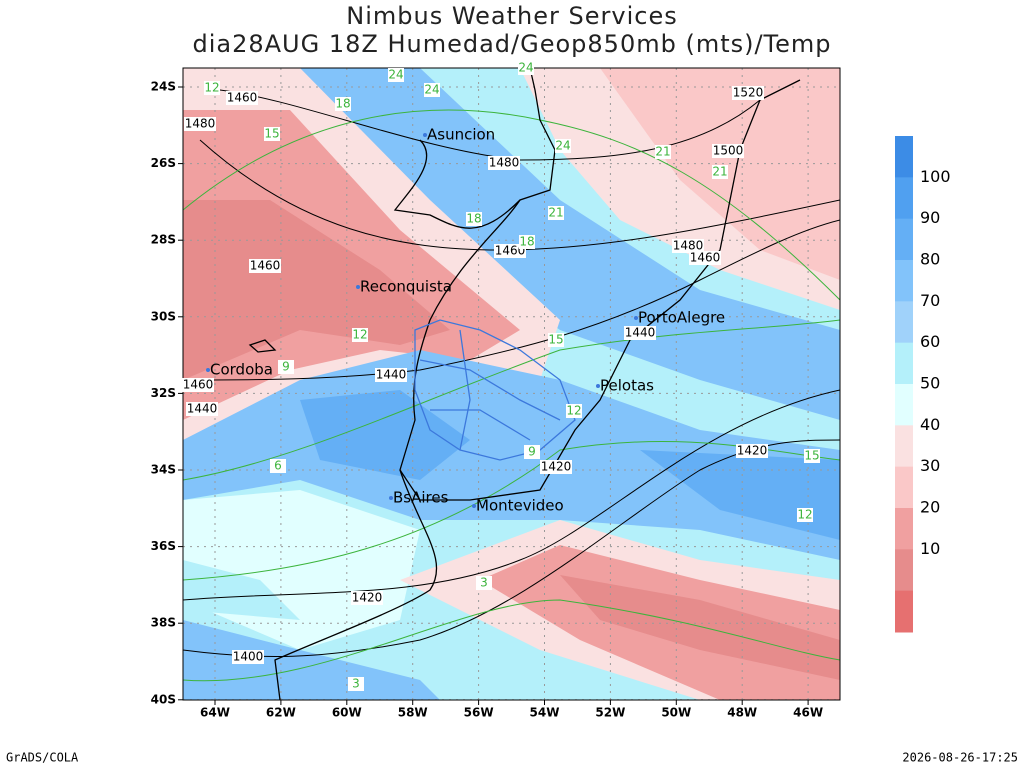 The width and height of the screenshot is (1024, 768). What do you see at coordinates (421, 498) in the screenshot?
I see `city-label: BsAires` at bounding box center [421, 498].